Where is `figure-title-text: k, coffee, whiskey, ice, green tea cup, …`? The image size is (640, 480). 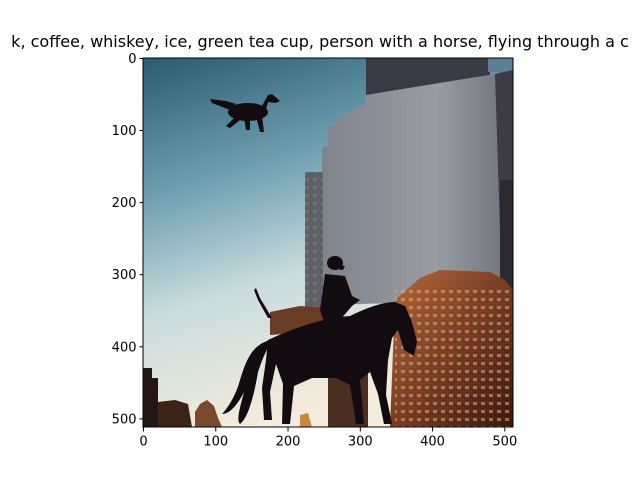
figure-title-text: k, coffee, whiskey, ice, green tea cup, … is located at coordinates (320, 41).